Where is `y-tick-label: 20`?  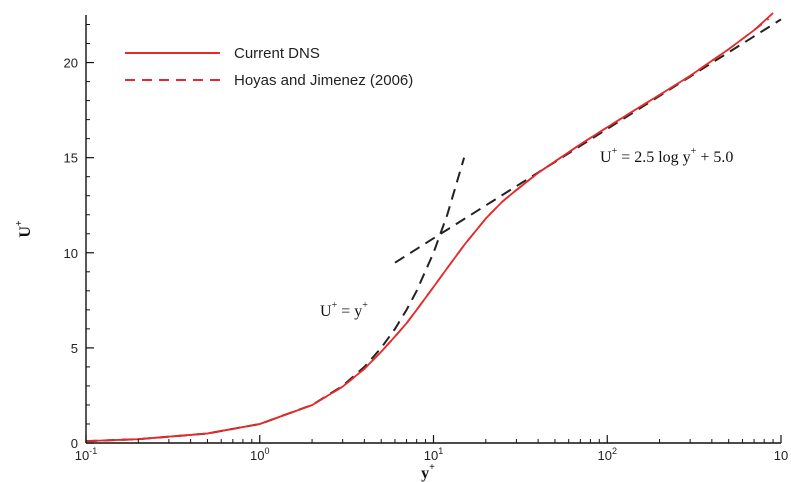
y-tick-label: 20 is located at coordinates (71, 63).